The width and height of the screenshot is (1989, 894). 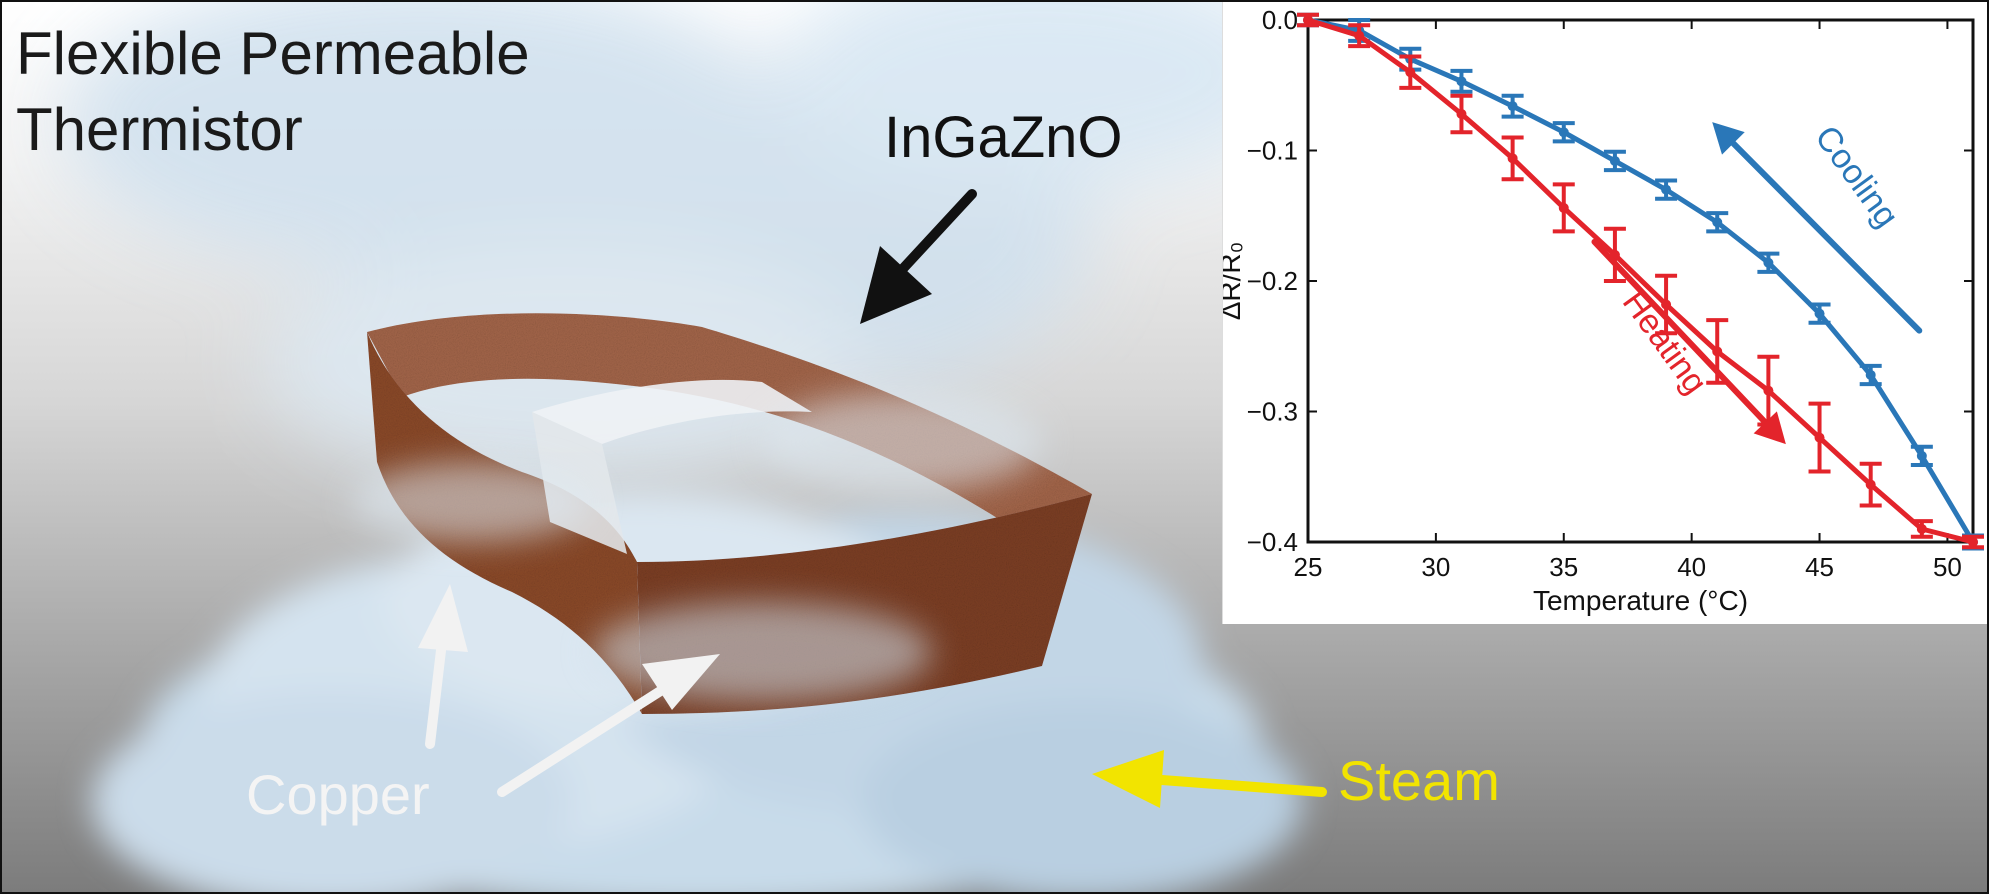 I want to click on x-tick-label: 30, so click(x=1435, y=567).